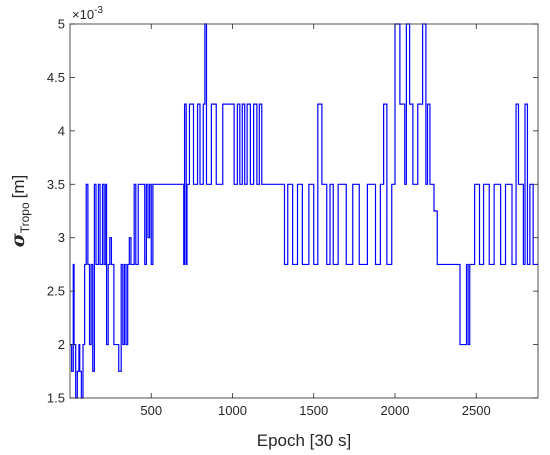 Image resolution: width=550 pixels, height=455 pixels. What do you see at coordinates (61, 237) in the screenshot?
I see `y-tick-label: 3` at bounding box center [61, 237].